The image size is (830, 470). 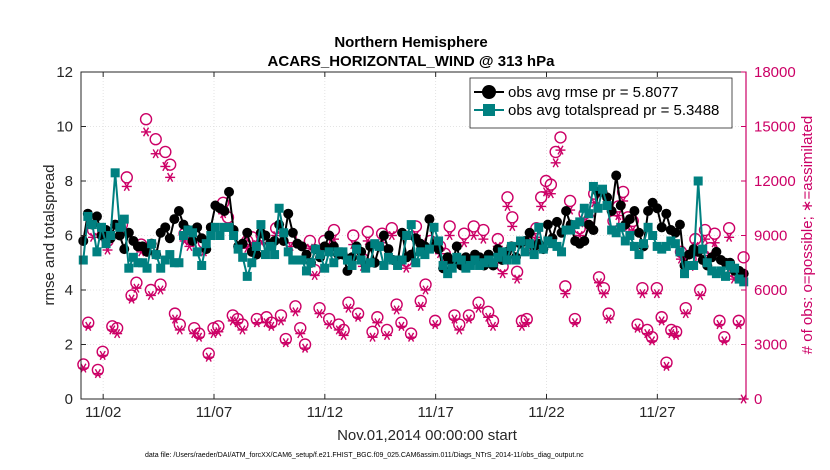 I want to click on y2-tick-label: 15000, so click(x=775, y=127).